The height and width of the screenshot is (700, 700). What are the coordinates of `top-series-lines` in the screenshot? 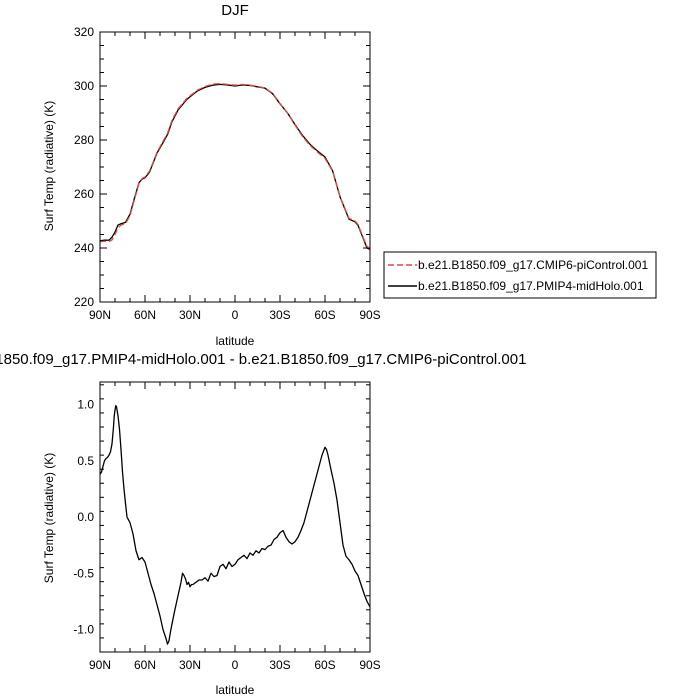 It's located at (235, 166).